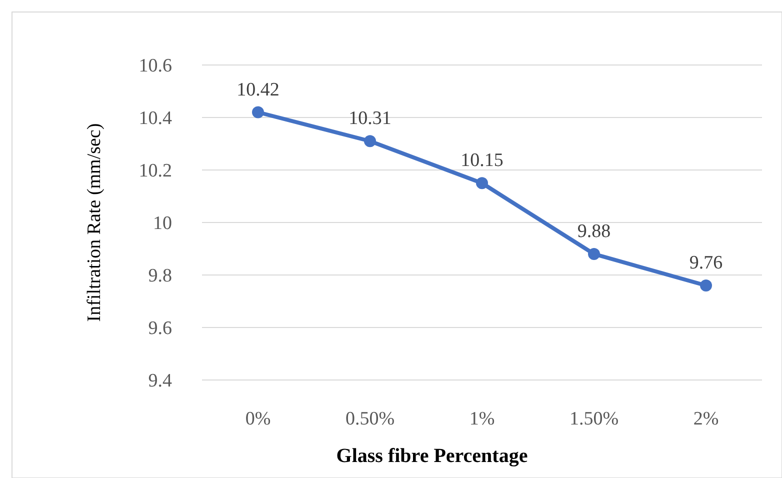  I want to click on y-axis-title: Infiltration Rate (mm/sec), so click(94, 222).